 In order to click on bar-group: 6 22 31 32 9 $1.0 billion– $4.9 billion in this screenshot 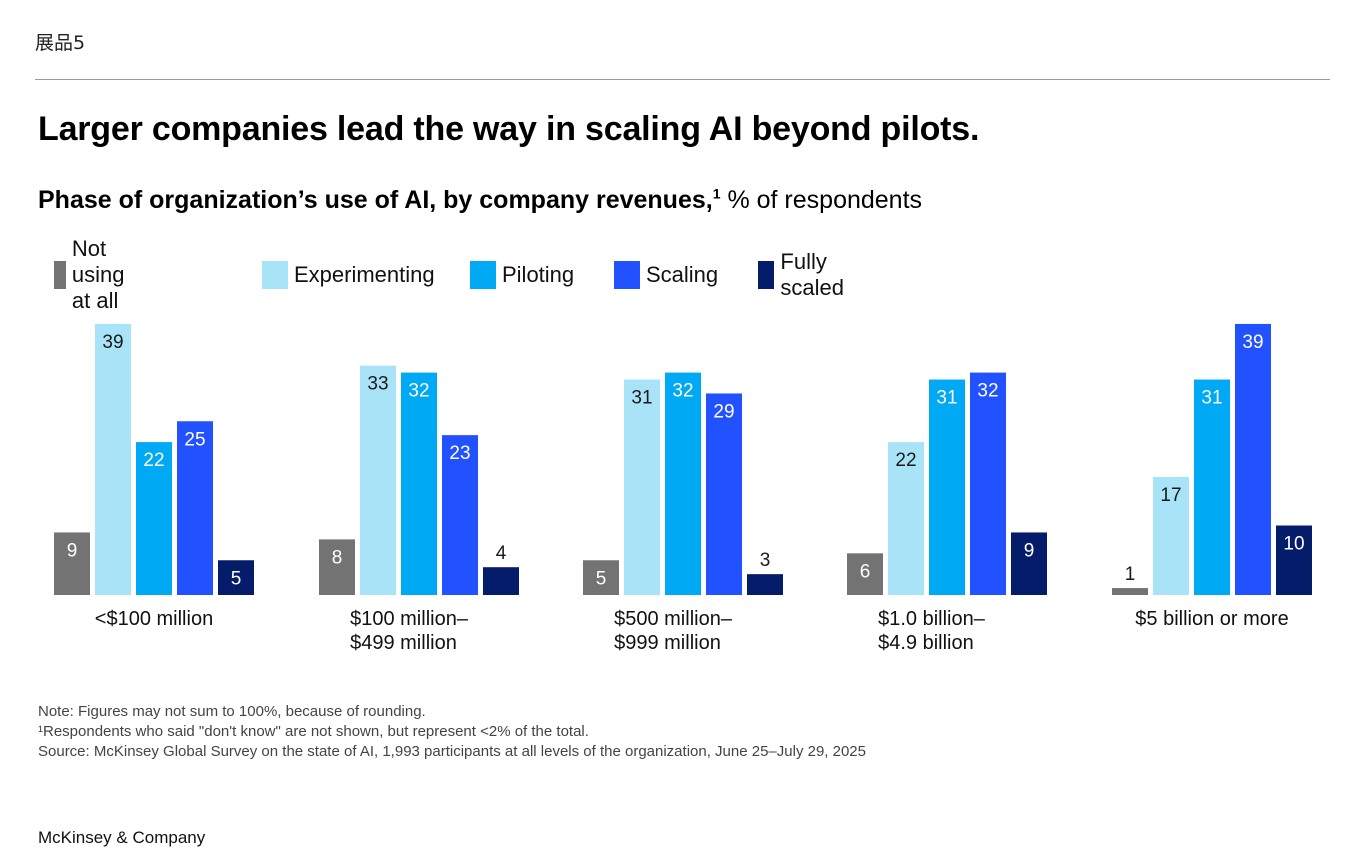, I will do `click(947, 513)`.